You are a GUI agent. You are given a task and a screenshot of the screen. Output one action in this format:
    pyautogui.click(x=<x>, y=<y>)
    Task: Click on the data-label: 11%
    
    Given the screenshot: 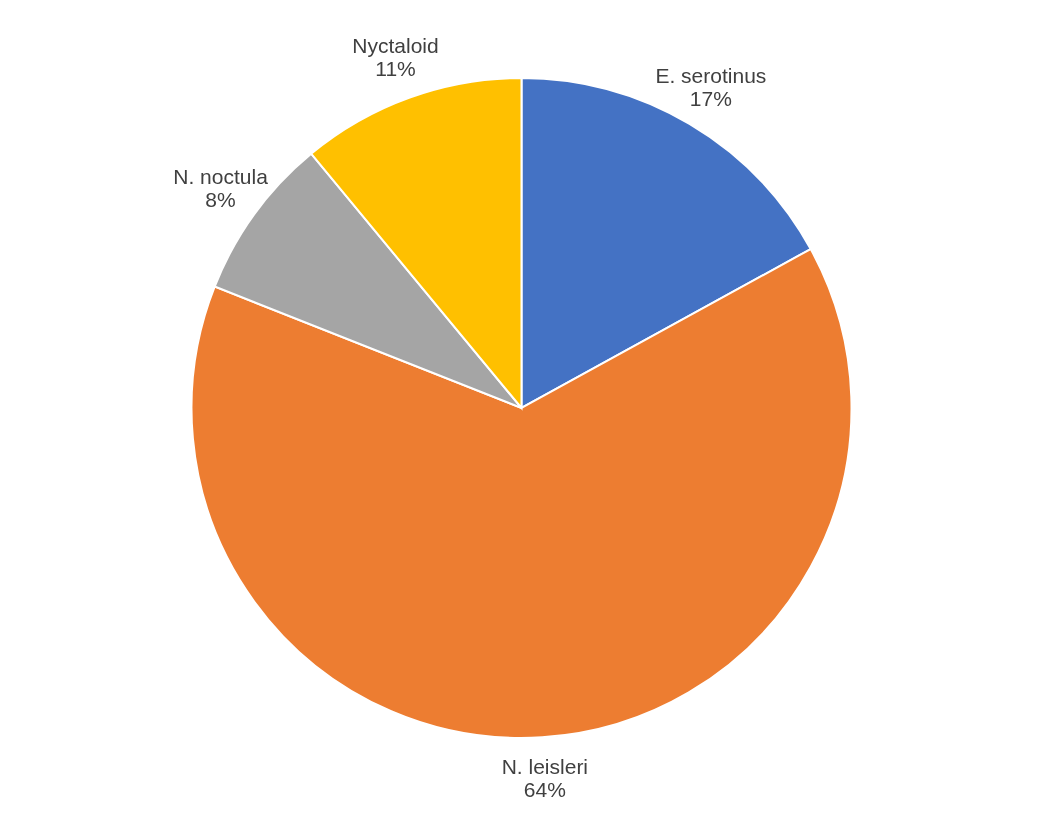 What is the action you would take?
    pyautogui.click(x=395, y=68)
    